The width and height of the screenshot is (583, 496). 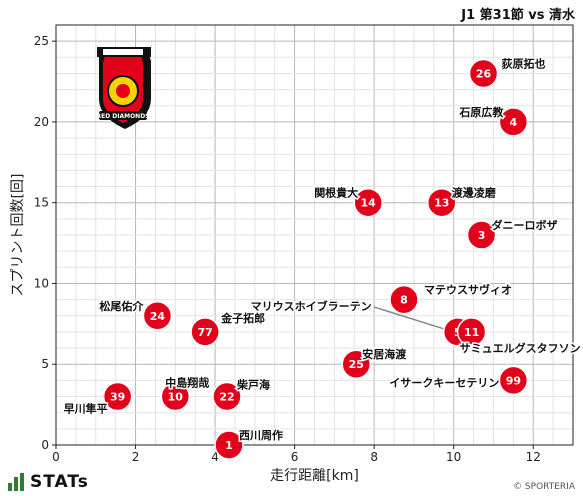 I want to click on x-tick-label: 2, so click(x=136, y=457).